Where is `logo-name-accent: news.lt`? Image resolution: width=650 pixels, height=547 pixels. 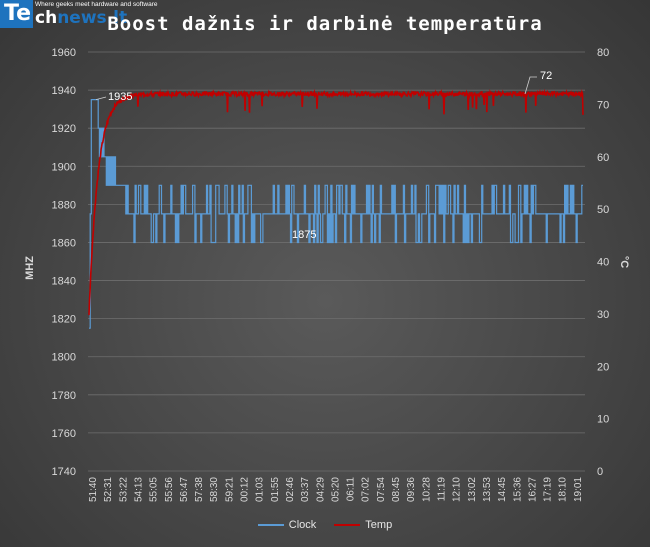
logo-name-accent: news.lt is located at coordinates (92, 18).